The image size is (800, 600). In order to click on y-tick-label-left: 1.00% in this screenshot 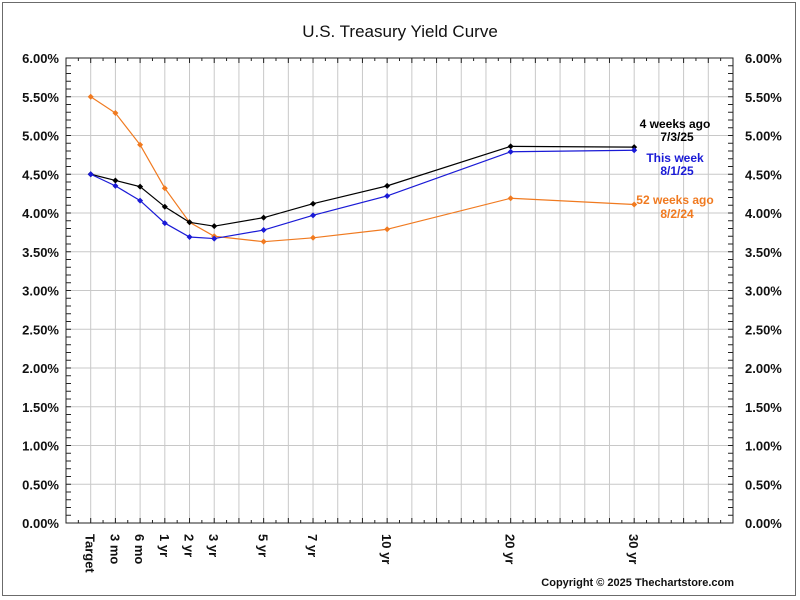, I will do `click(40, 446)`.